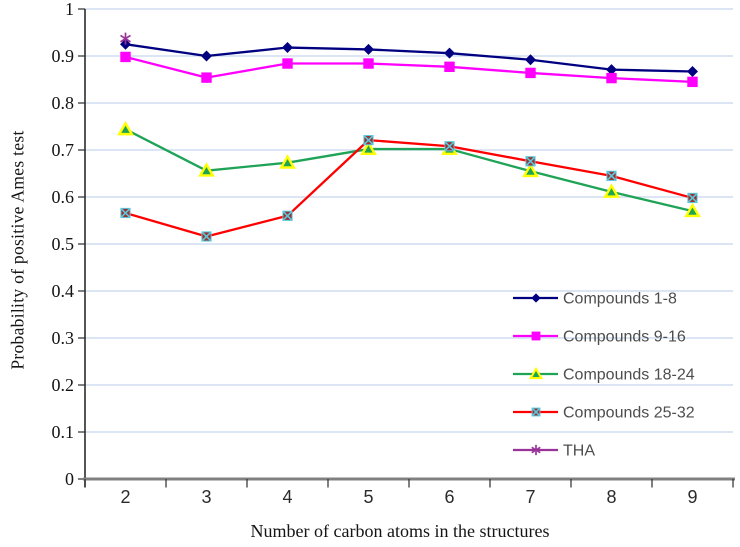 The image size is (740, 547). I want to click on x-tick-label: 9, so click(692, 497).